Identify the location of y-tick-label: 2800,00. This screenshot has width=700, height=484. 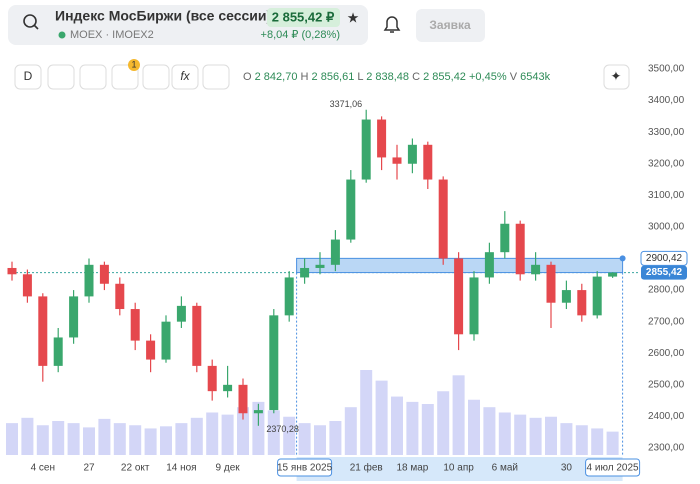
(666, 290).